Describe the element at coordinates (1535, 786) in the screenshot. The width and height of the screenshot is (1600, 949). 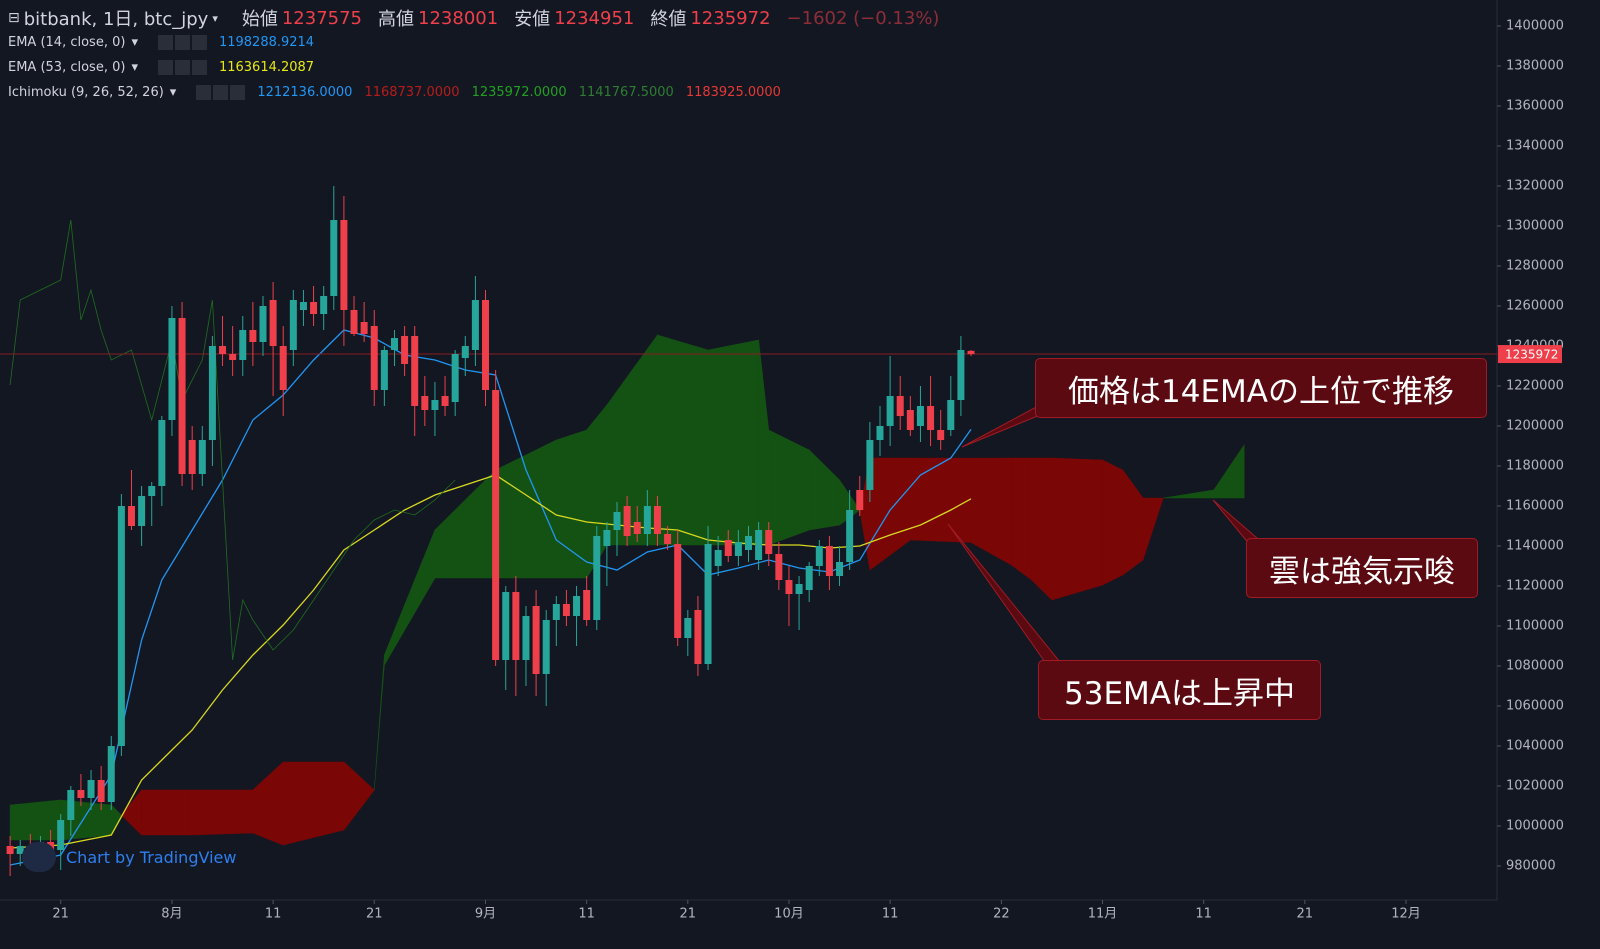
I see `y-tick-label: 1020000` at that location.